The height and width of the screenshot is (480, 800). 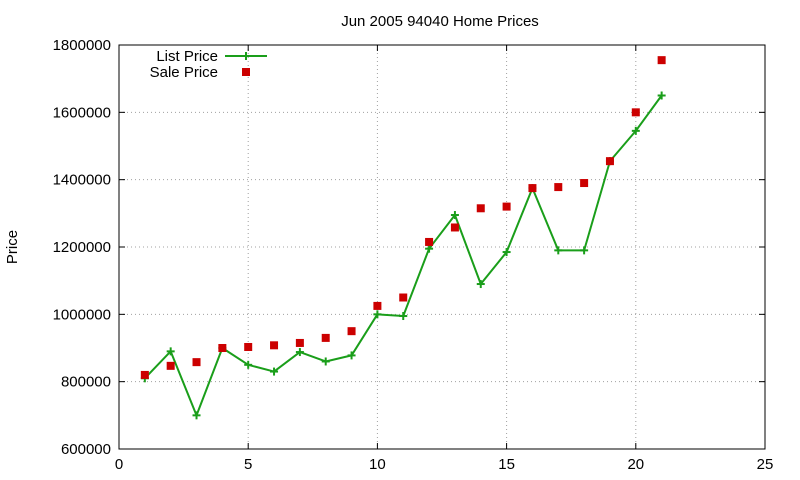 I want to click on y-tick-label: 1200000, so click(x=82, y=247).